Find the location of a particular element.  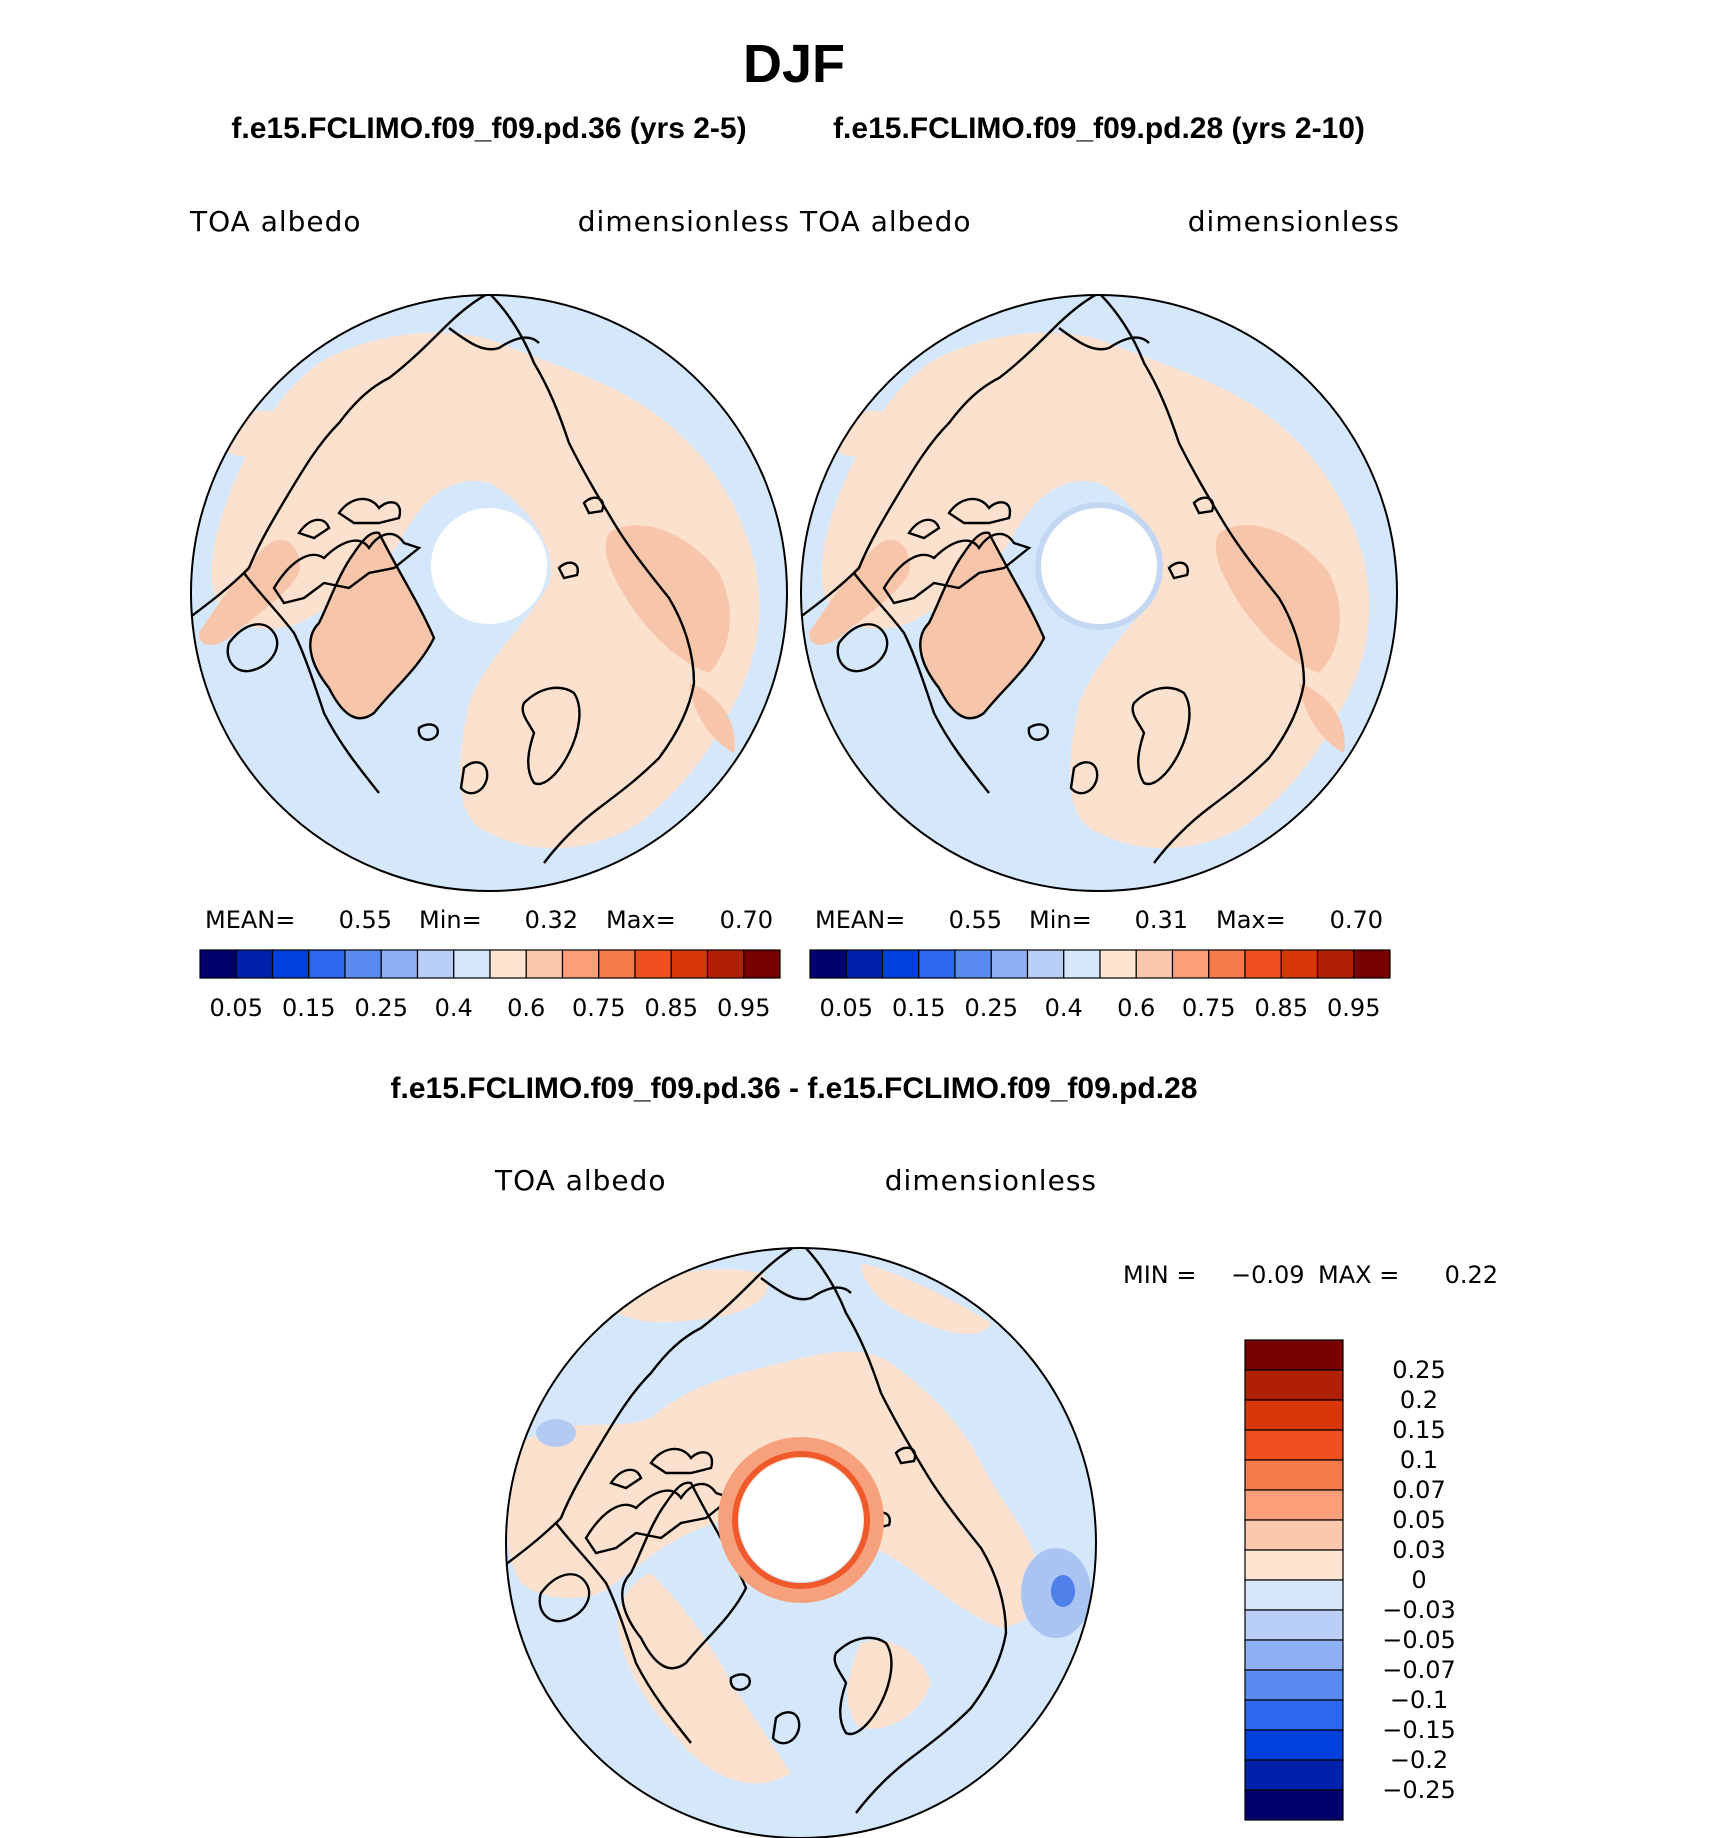

colorbar-tick-label: 0.2 is located at coordinates (1419, 1400).